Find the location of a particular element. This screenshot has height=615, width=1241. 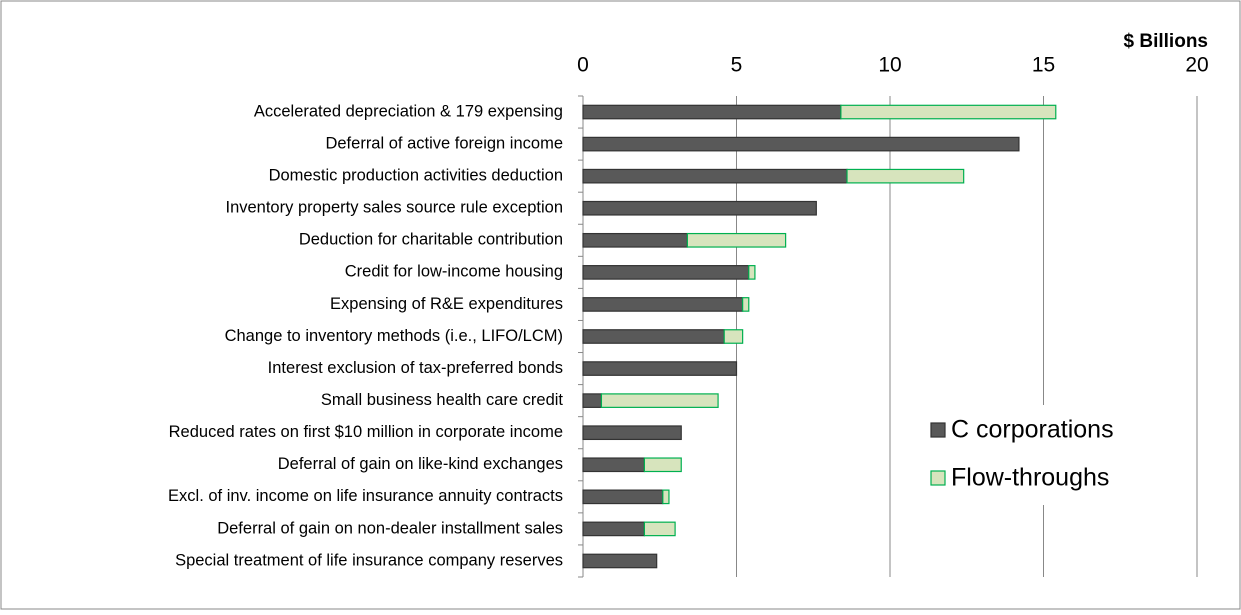

legend-box is located at coordinates (1035, 455).